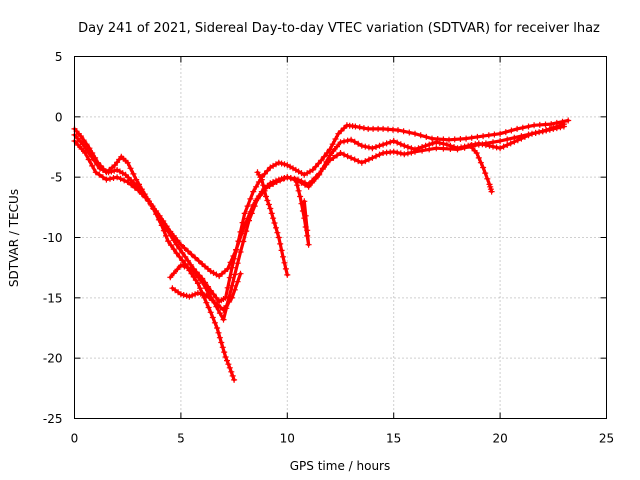 The width and height of the screenshot is (640, 480). I want to click on x-axis-label: GPS time / hours, so click(340, 466).